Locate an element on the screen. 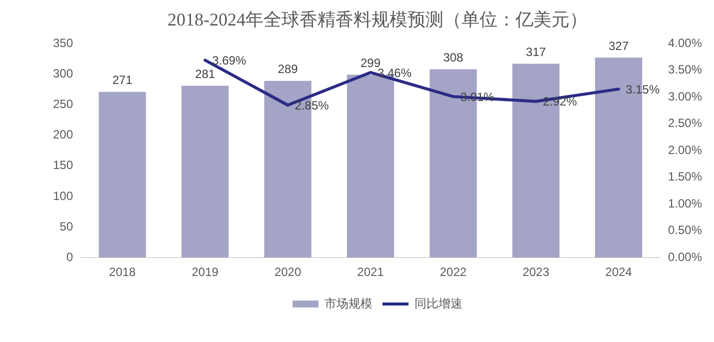 This screenshot has width=714, height=342. data-label: 3.01% is located at coordinates (477, 97).